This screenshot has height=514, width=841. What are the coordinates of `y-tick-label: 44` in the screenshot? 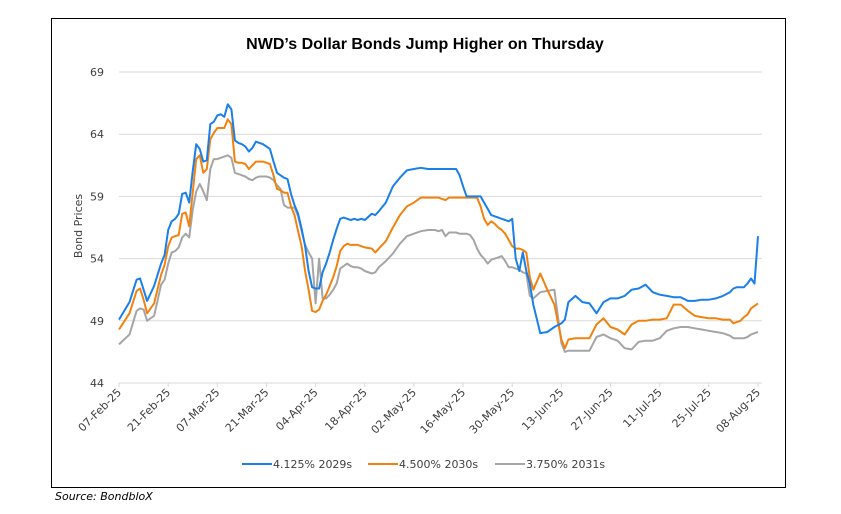 It's located at (97, 383).